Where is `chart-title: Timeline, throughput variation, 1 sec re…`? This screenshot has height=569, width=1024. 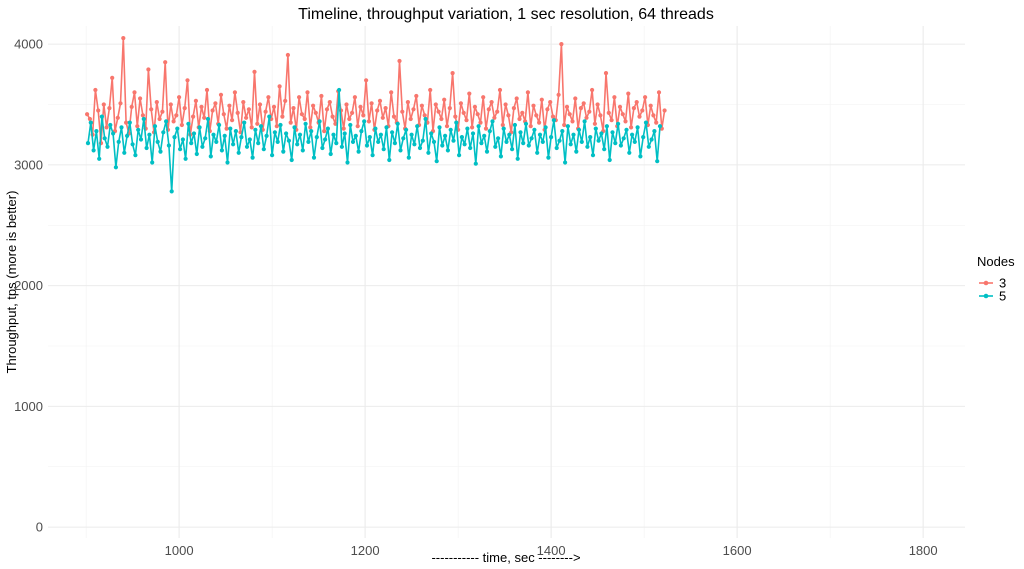 chart-title: Timeline, throughput variation, 1 sec re… is located at coordinates (506, 14).